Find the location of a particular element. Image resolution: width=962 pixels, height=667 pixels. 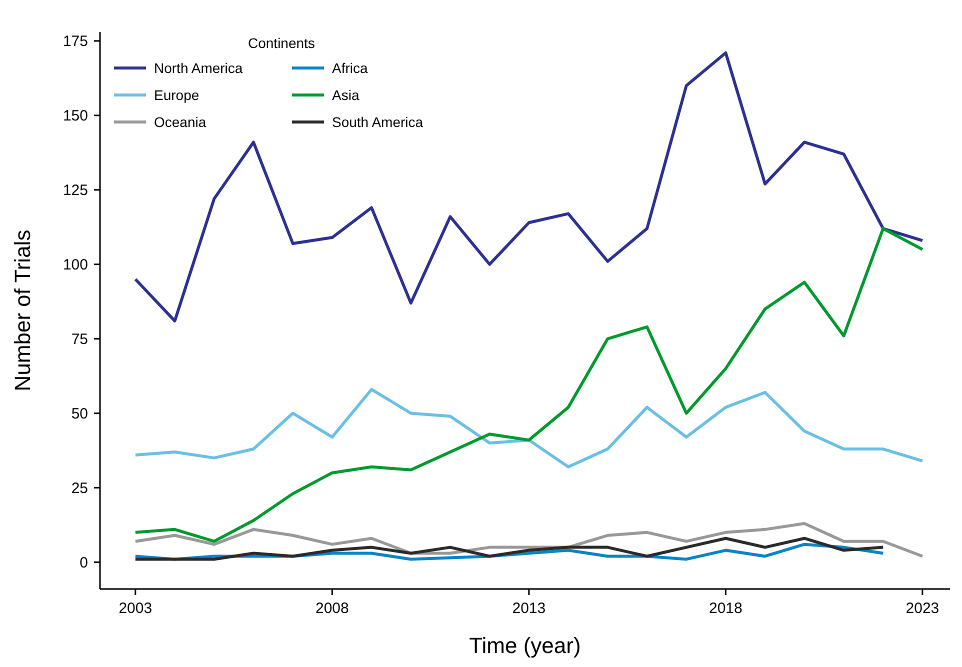

x-tick-label: 2023 is located at coordinates (923, 608).